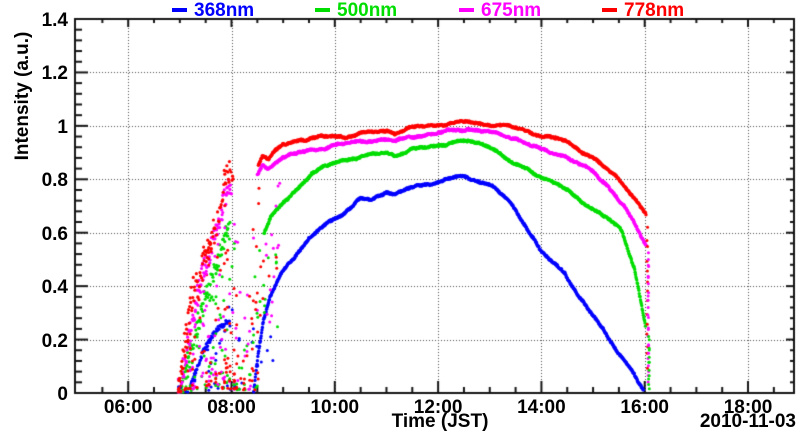  Describe the element at coordinates (22, 96) in the screenshot. I see `y-axis-title: Intensity (a.u.)` at that location.